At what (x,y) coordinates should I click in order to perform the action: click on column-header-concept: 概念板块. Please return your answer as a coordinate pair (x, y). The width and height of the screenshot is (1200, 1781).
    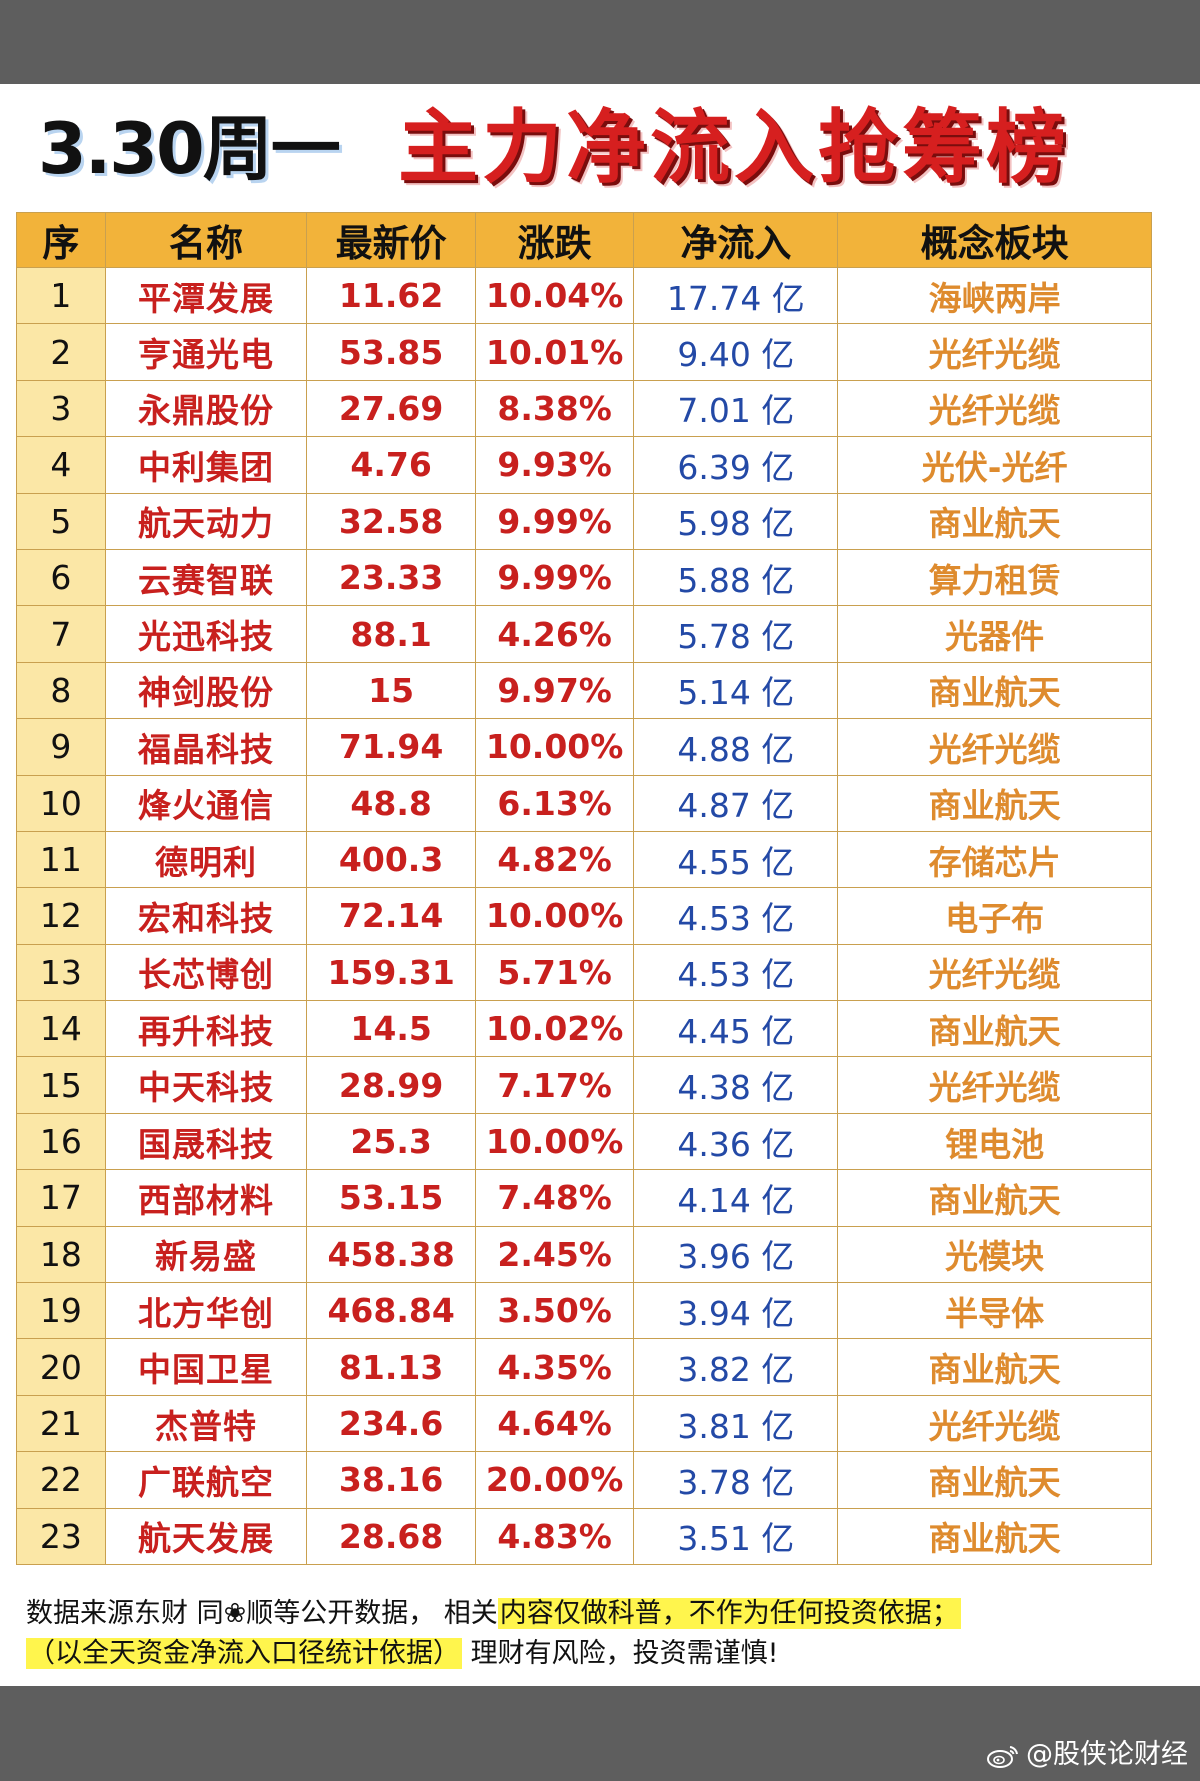
    Looking at the image, I should click on (994, 240).